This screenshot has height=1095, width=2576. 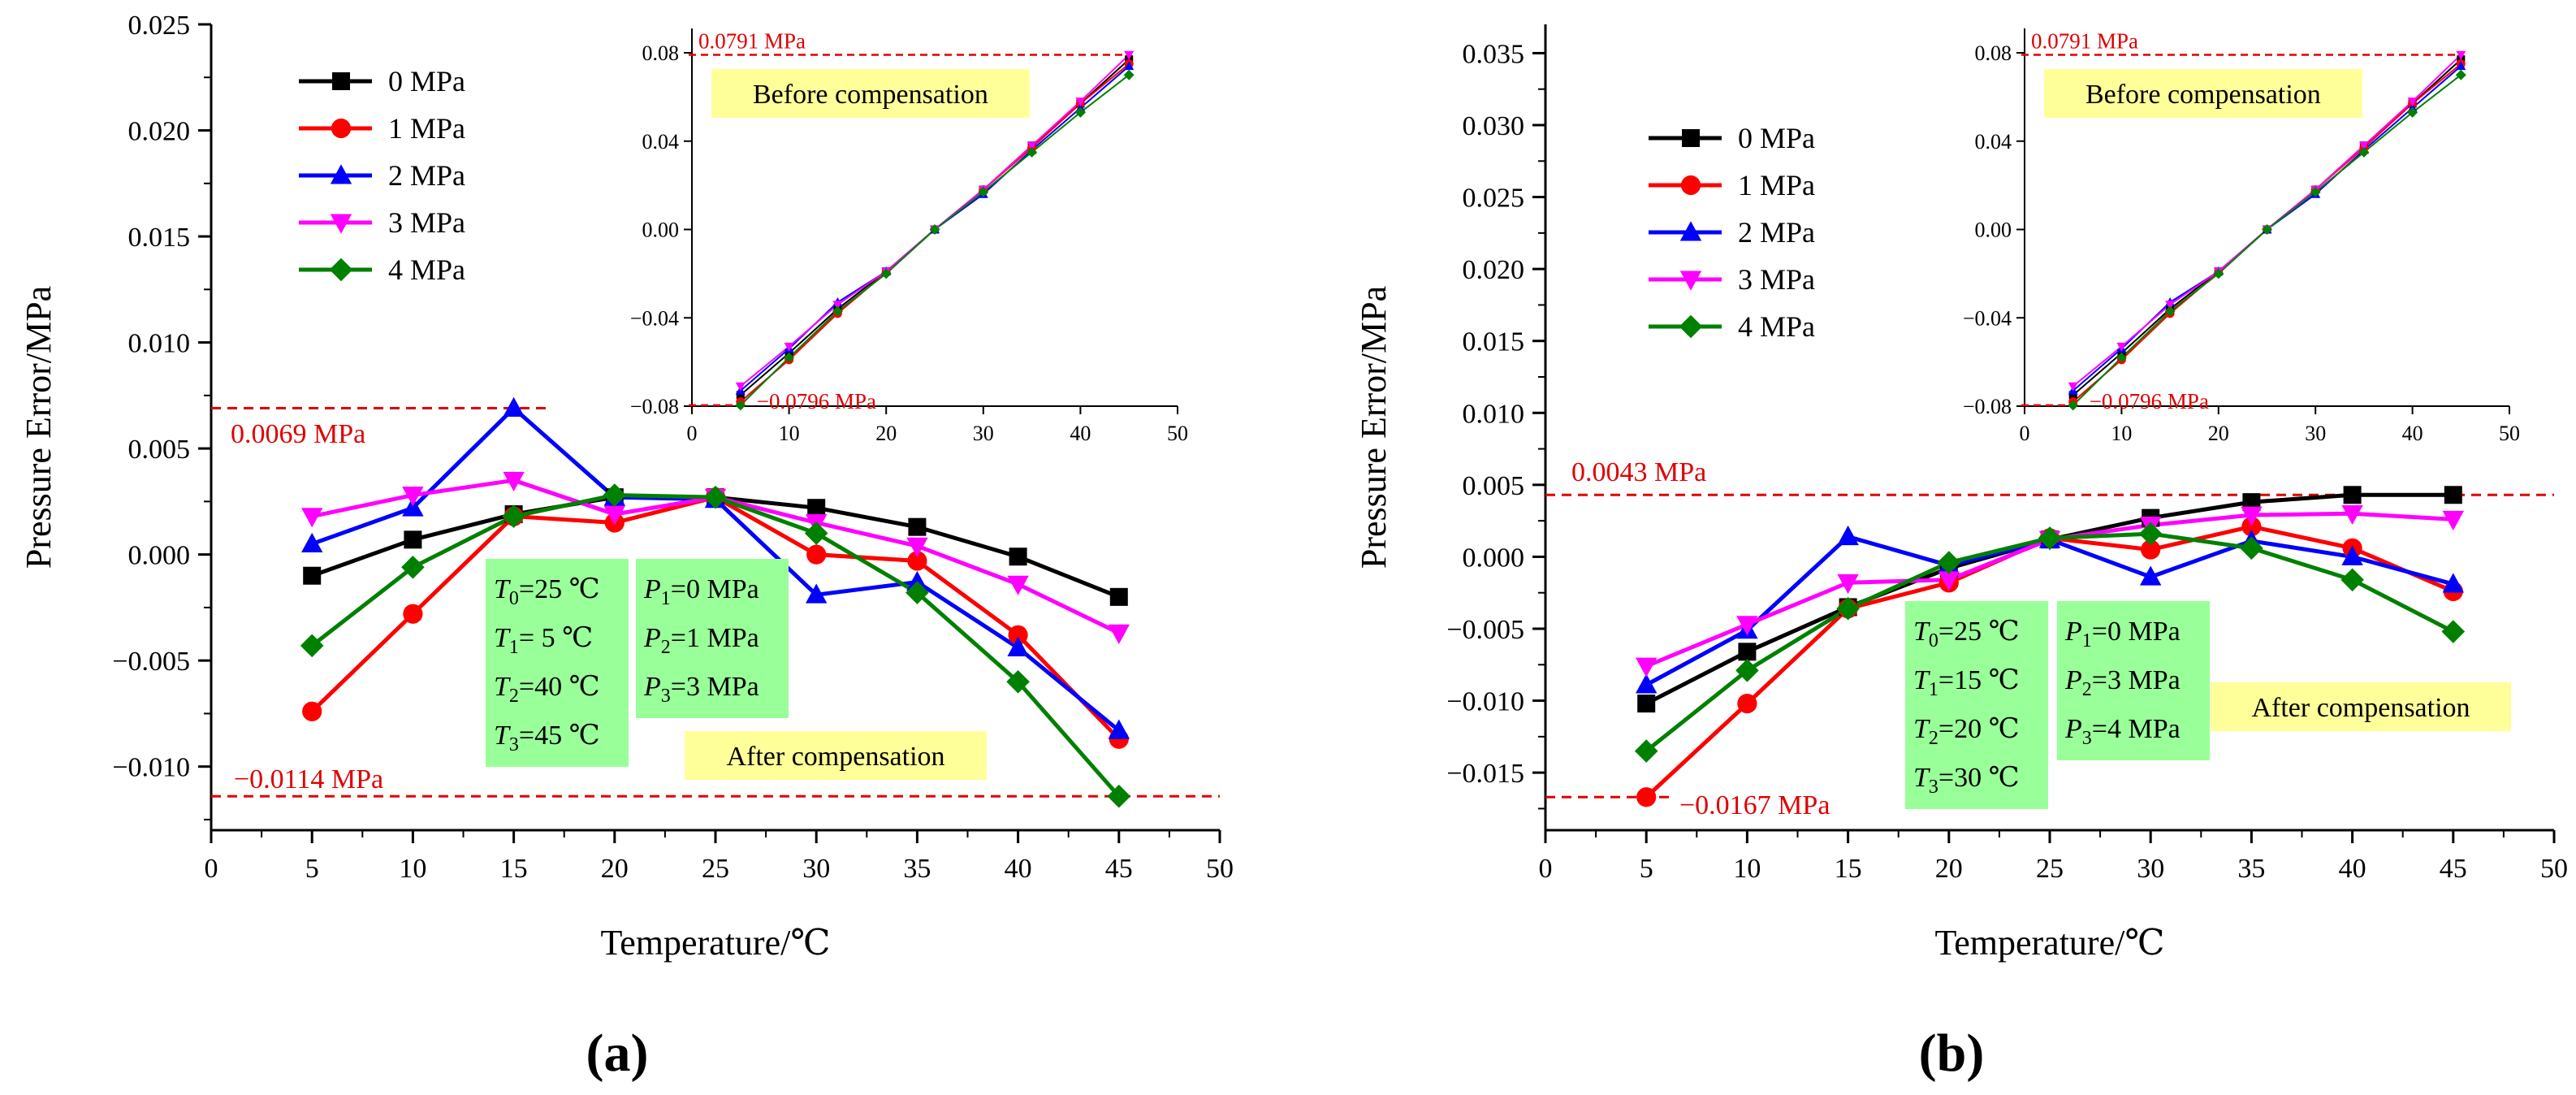 I want to click on panel-a-point-0-mpa, so click(x=1118, y=596).